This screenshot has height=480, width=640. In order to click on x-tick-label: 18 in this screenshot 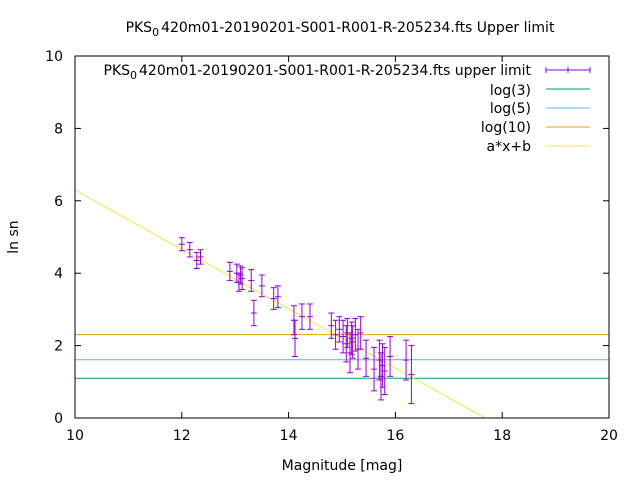, I will do `click(502, 436)`.